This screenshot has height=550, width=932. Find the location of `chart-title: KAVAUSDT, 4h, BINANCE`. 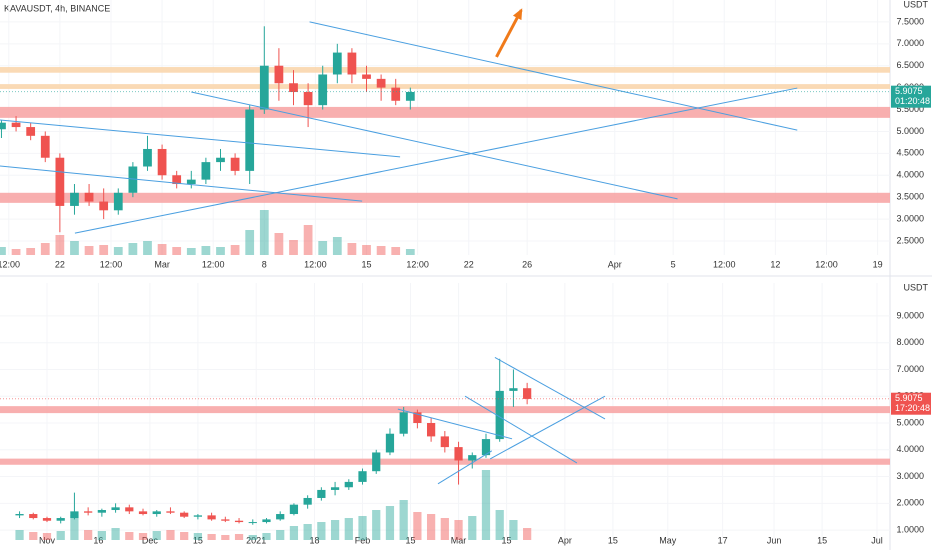

chart-title: KAVAUSDT, 4h, BINANCE is located at coordinates (57, 8).